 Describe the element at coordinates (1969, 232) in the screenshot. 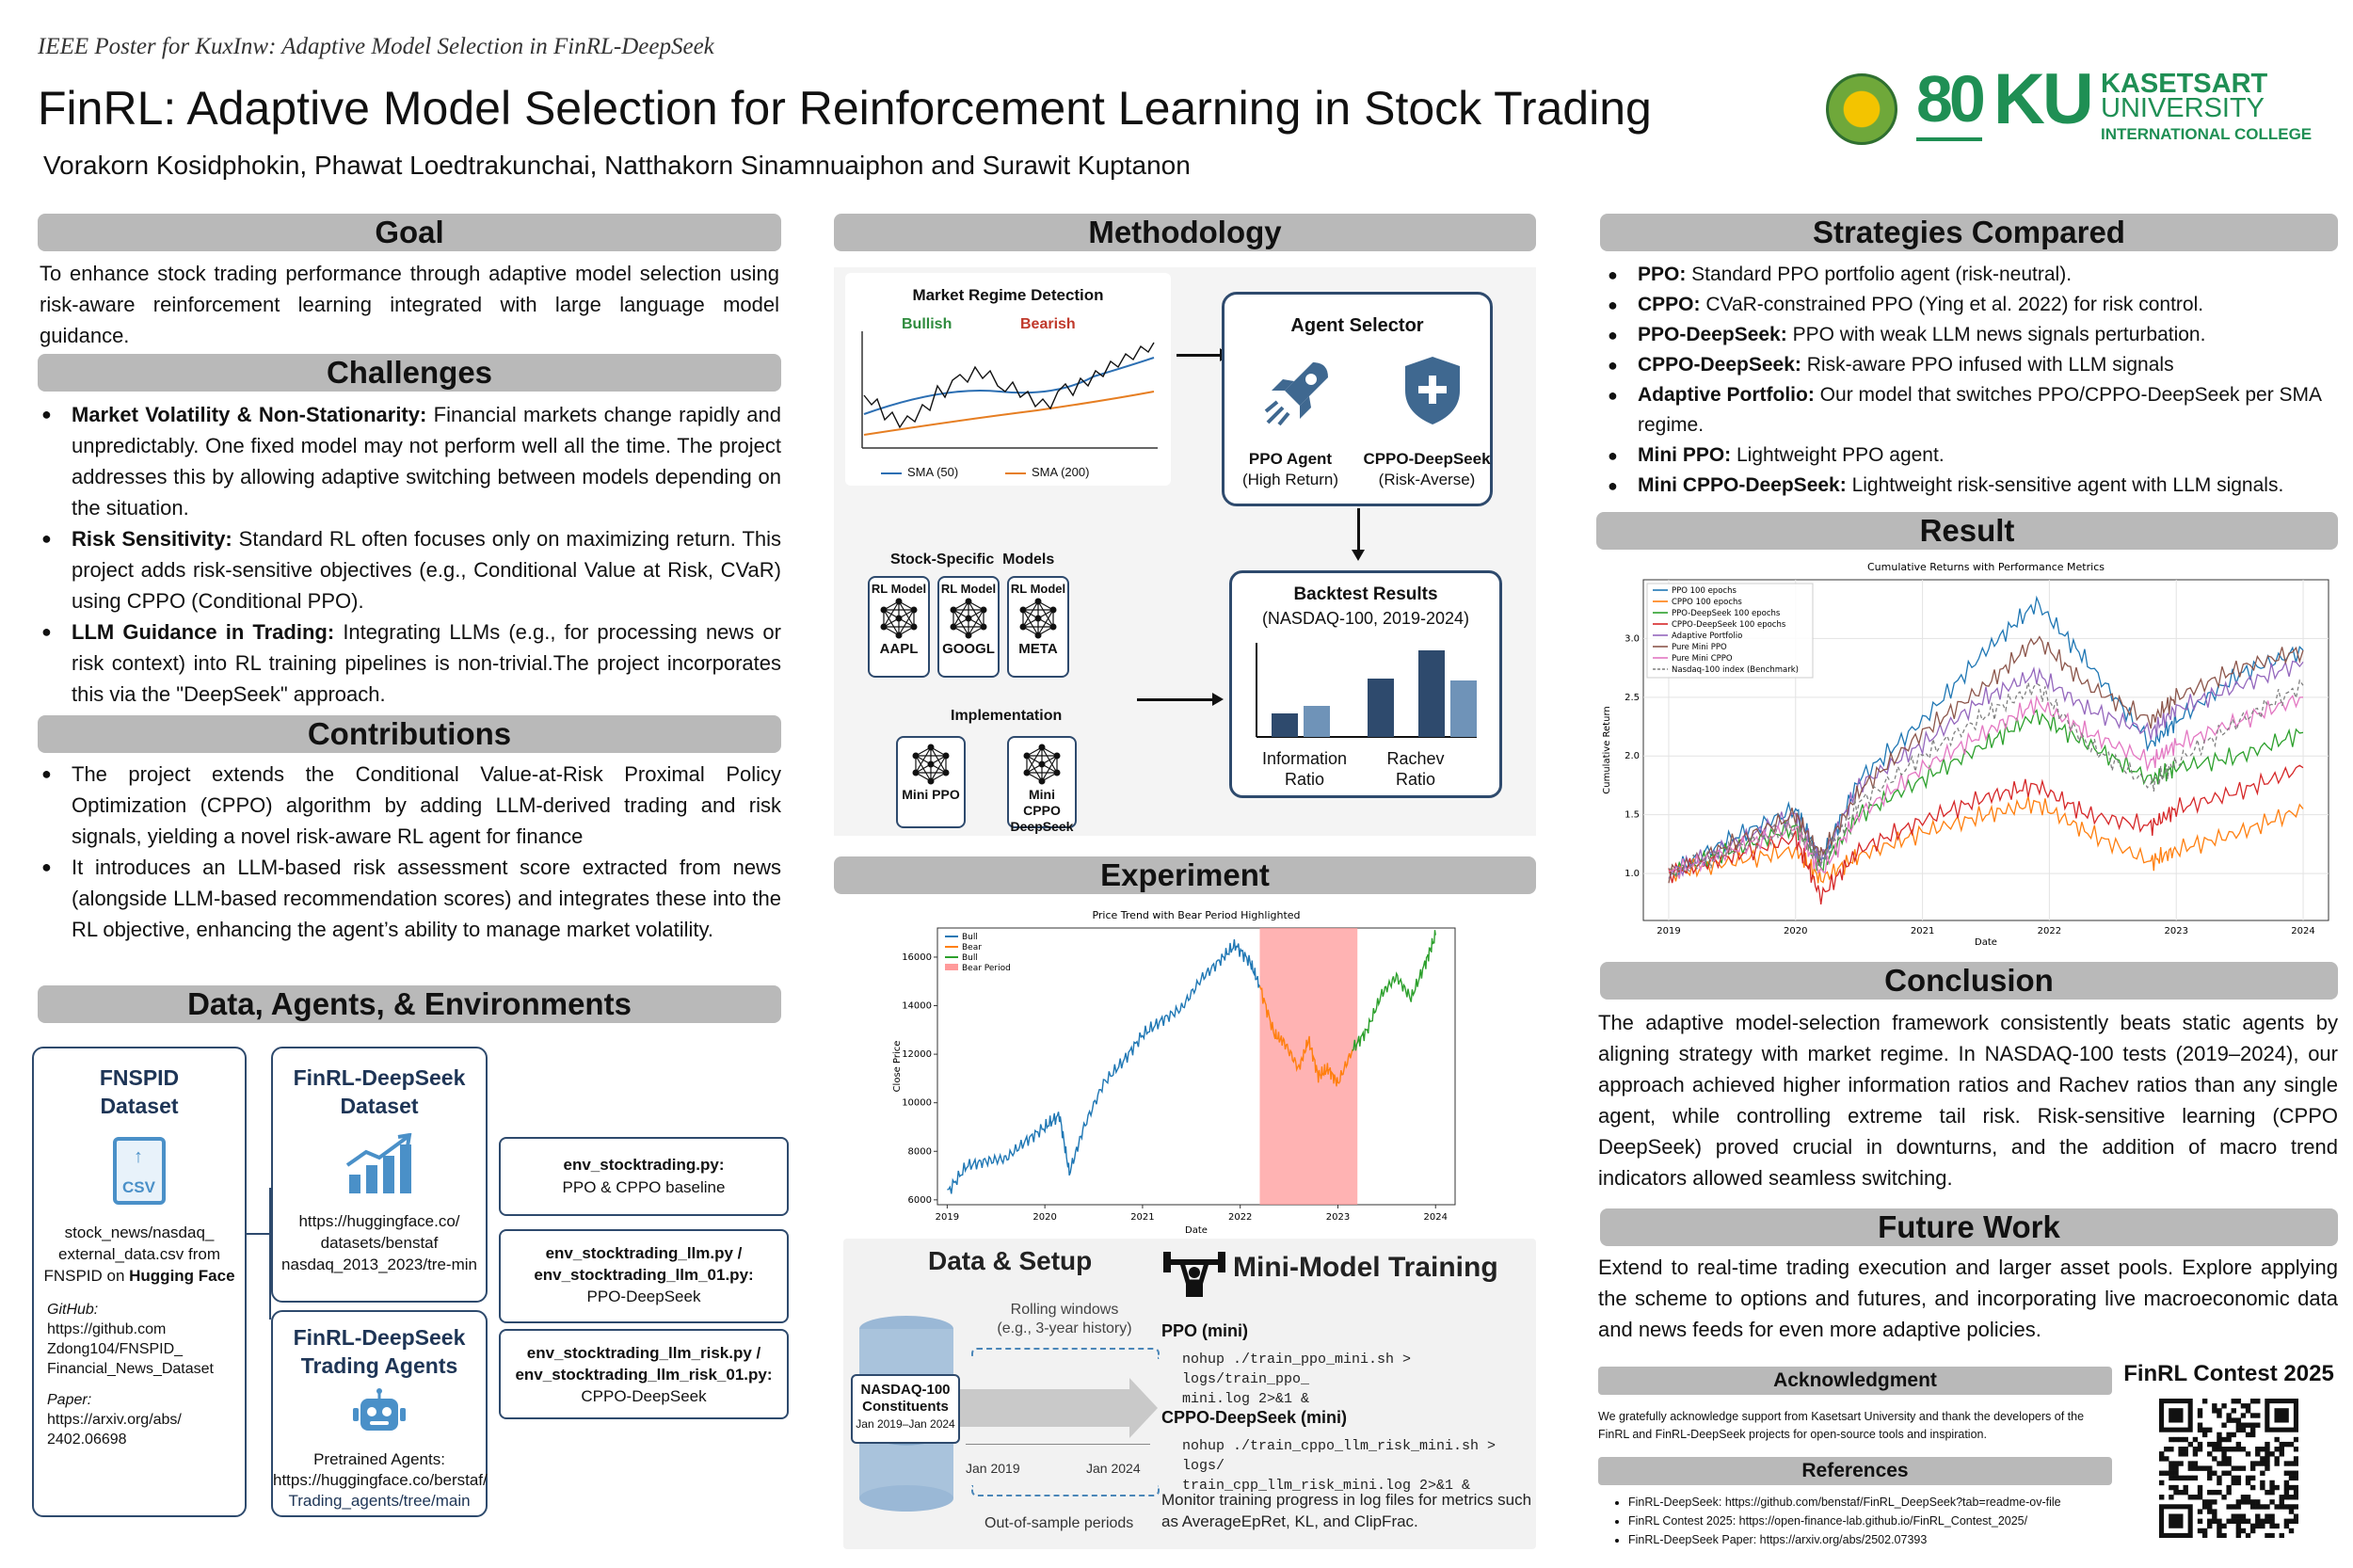

I see `strategies-heading: Strategies Compared` at that location.